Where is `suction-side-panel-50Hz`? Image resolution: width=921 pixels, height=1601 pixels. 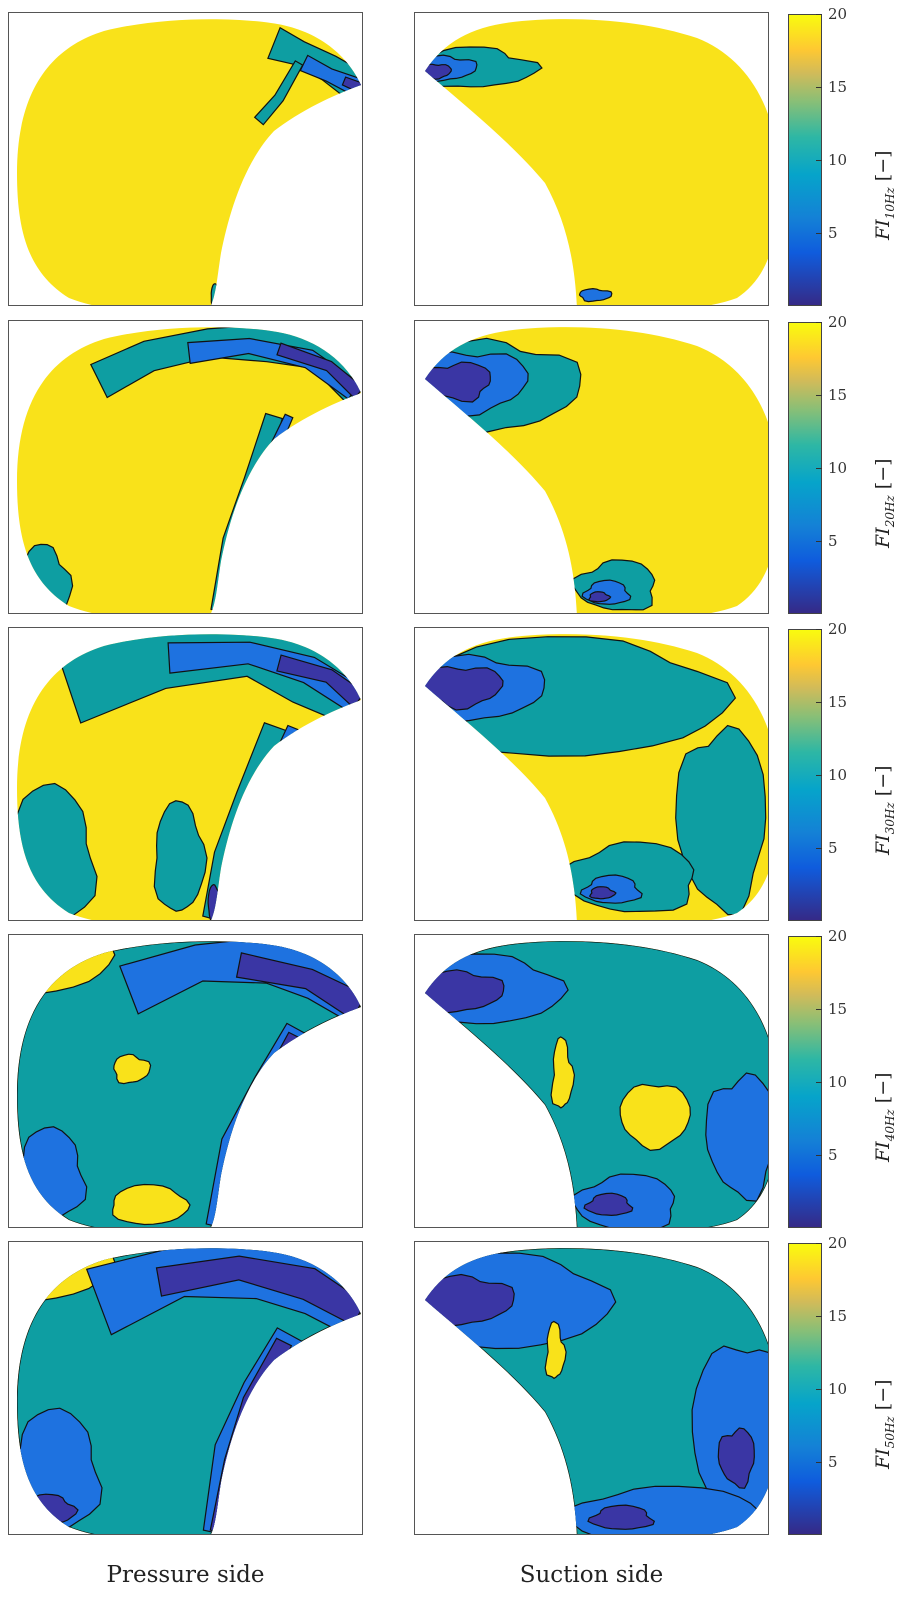
suction-side-panel-50Hz is located at coordinates (591, 1388).